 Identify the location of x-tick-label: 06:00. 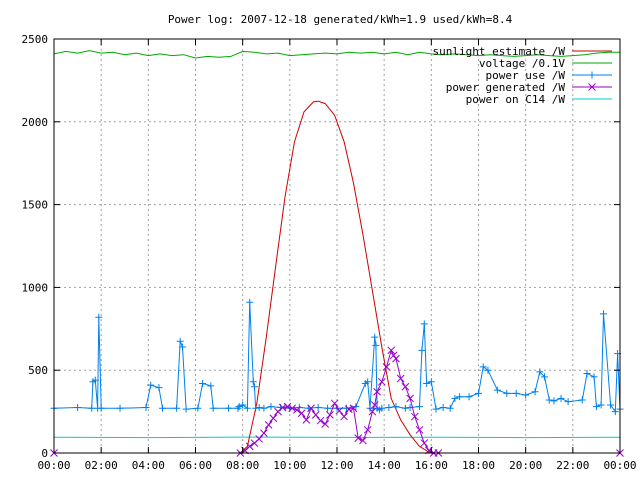
(195, 465).